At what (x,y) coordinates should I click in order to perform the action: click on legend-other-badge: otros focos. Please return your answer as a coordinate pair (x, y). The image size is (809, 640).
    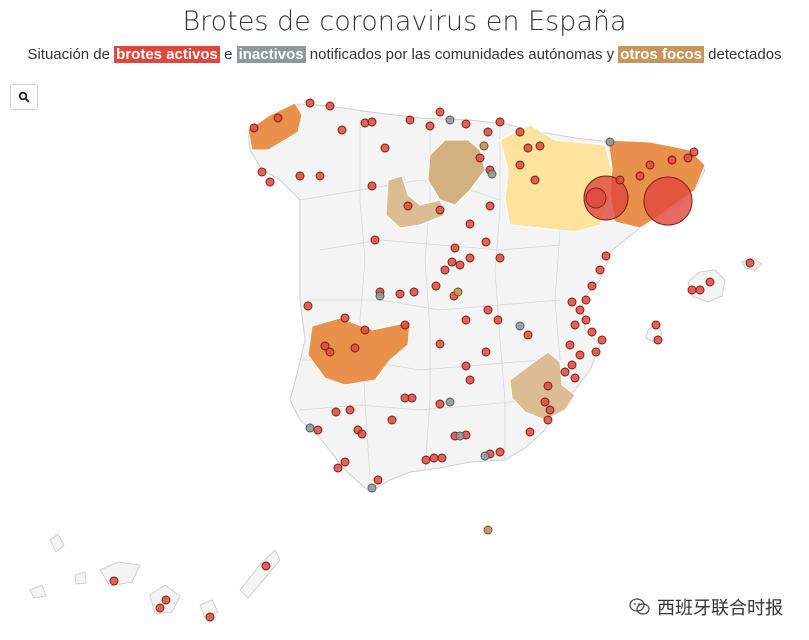
    Looking at the image, I should click on (661, 54).